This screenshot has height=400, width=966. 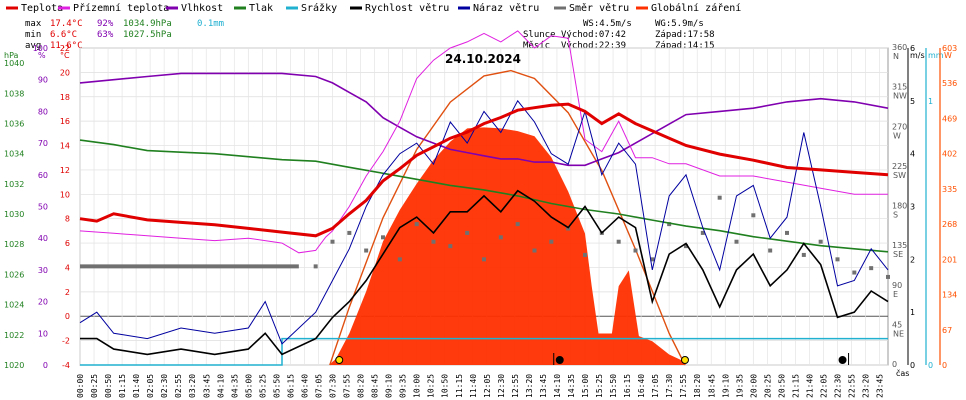 I want to click on hpa-tick: 1040, so click(x=14, y=63).